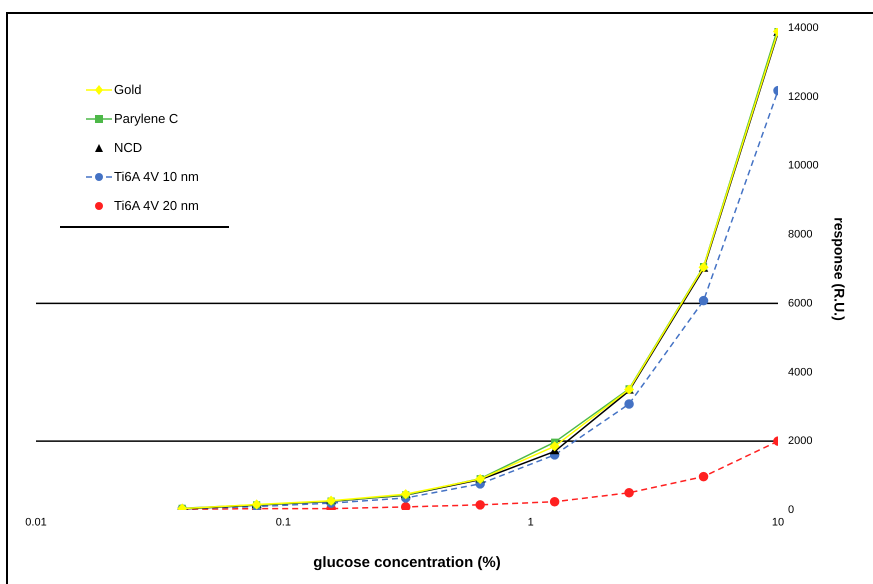 The image size is (873, 584). Describe the element at coordinates (800, 234) in the screenshot. I see `y-tick-label: 8000` at that location.